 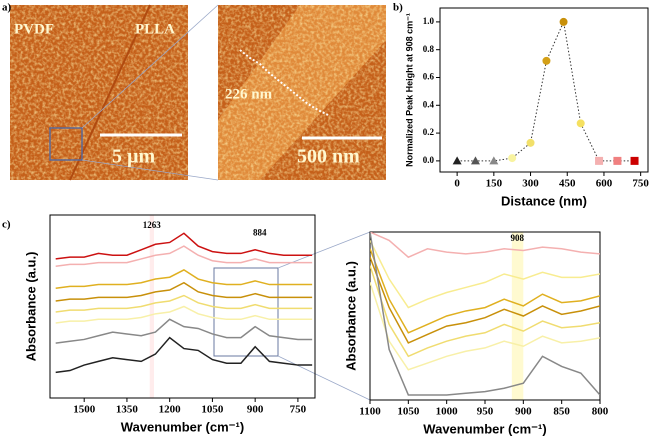 I want to click on y-tick-label: 0.0, so click(x=429, y=160).